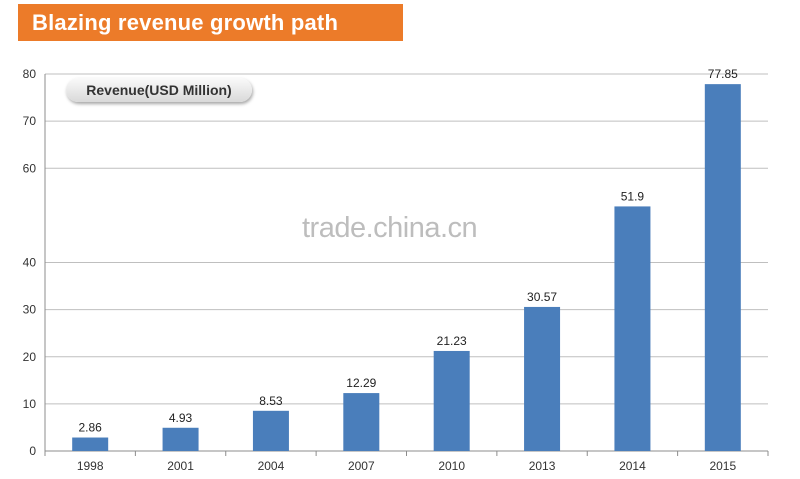 The image size is (800, 479). Describe the element at coordinates (390, 228) in the screenshot. I see `watermark-text: trade.china.cn` at that location.